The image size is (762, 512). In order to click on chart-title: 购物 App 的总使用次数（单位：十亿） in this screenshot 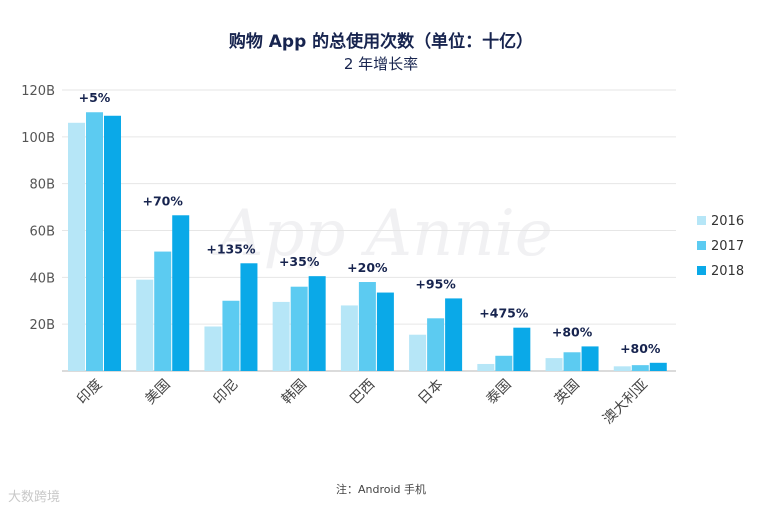, I will do `click(381, 42)`.